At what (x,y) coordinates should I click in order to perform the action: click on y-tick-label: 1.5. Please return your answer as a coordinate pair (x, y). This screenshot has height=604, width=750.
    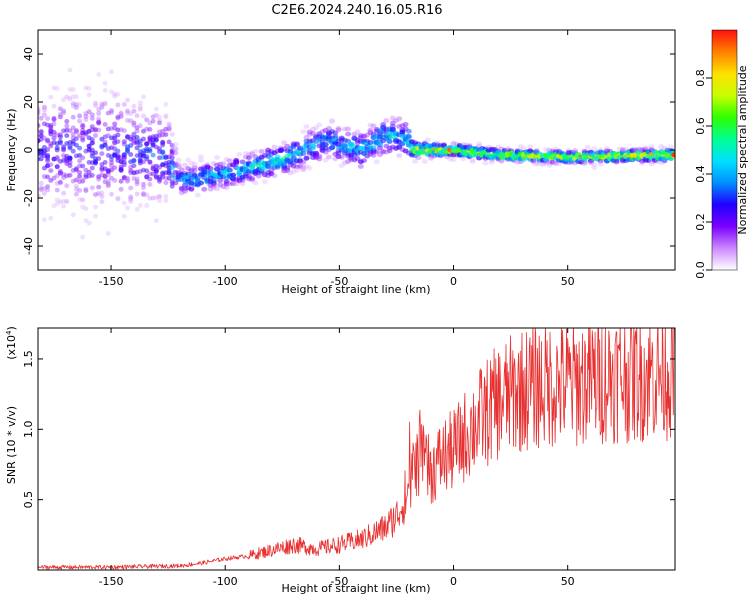
    Looking at the image, I should click on (28, 359).